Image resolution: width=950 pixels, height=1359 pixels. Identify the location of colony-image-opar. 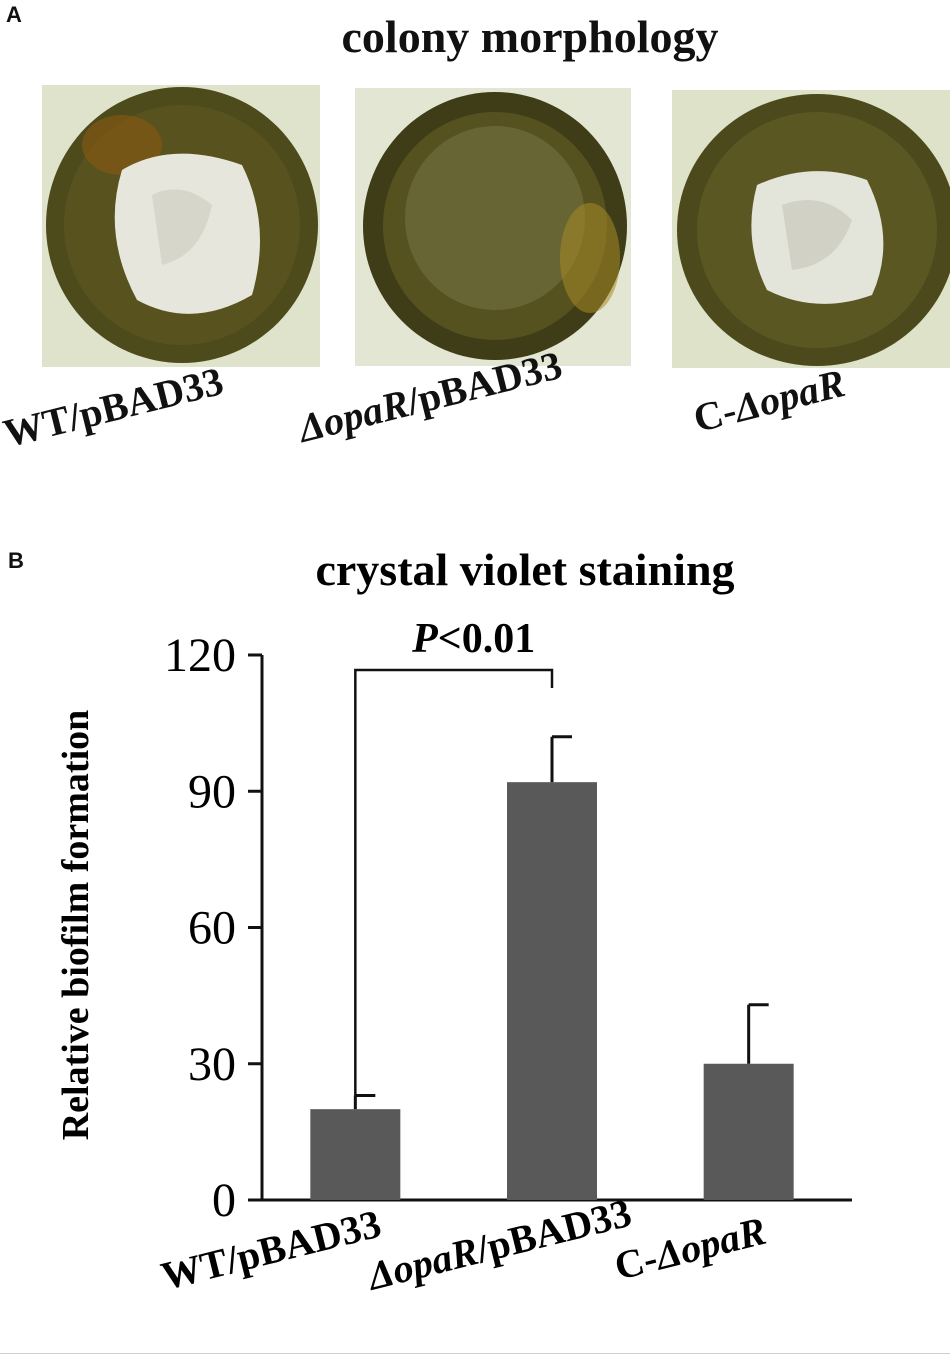
(493, 227).